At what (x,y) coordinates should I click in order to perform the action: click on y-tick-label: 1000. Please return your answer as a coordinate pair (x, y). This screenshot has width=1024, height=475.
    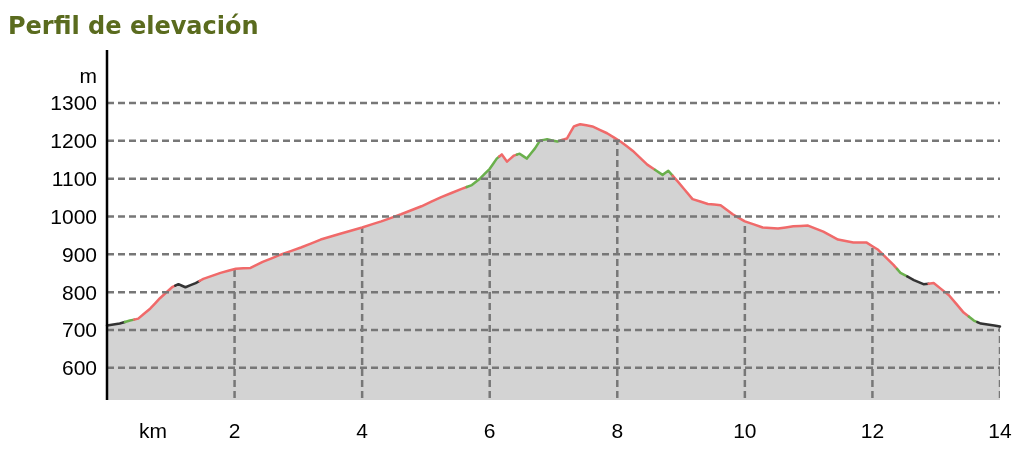
    Looking at the image, I should click on (73, 216).